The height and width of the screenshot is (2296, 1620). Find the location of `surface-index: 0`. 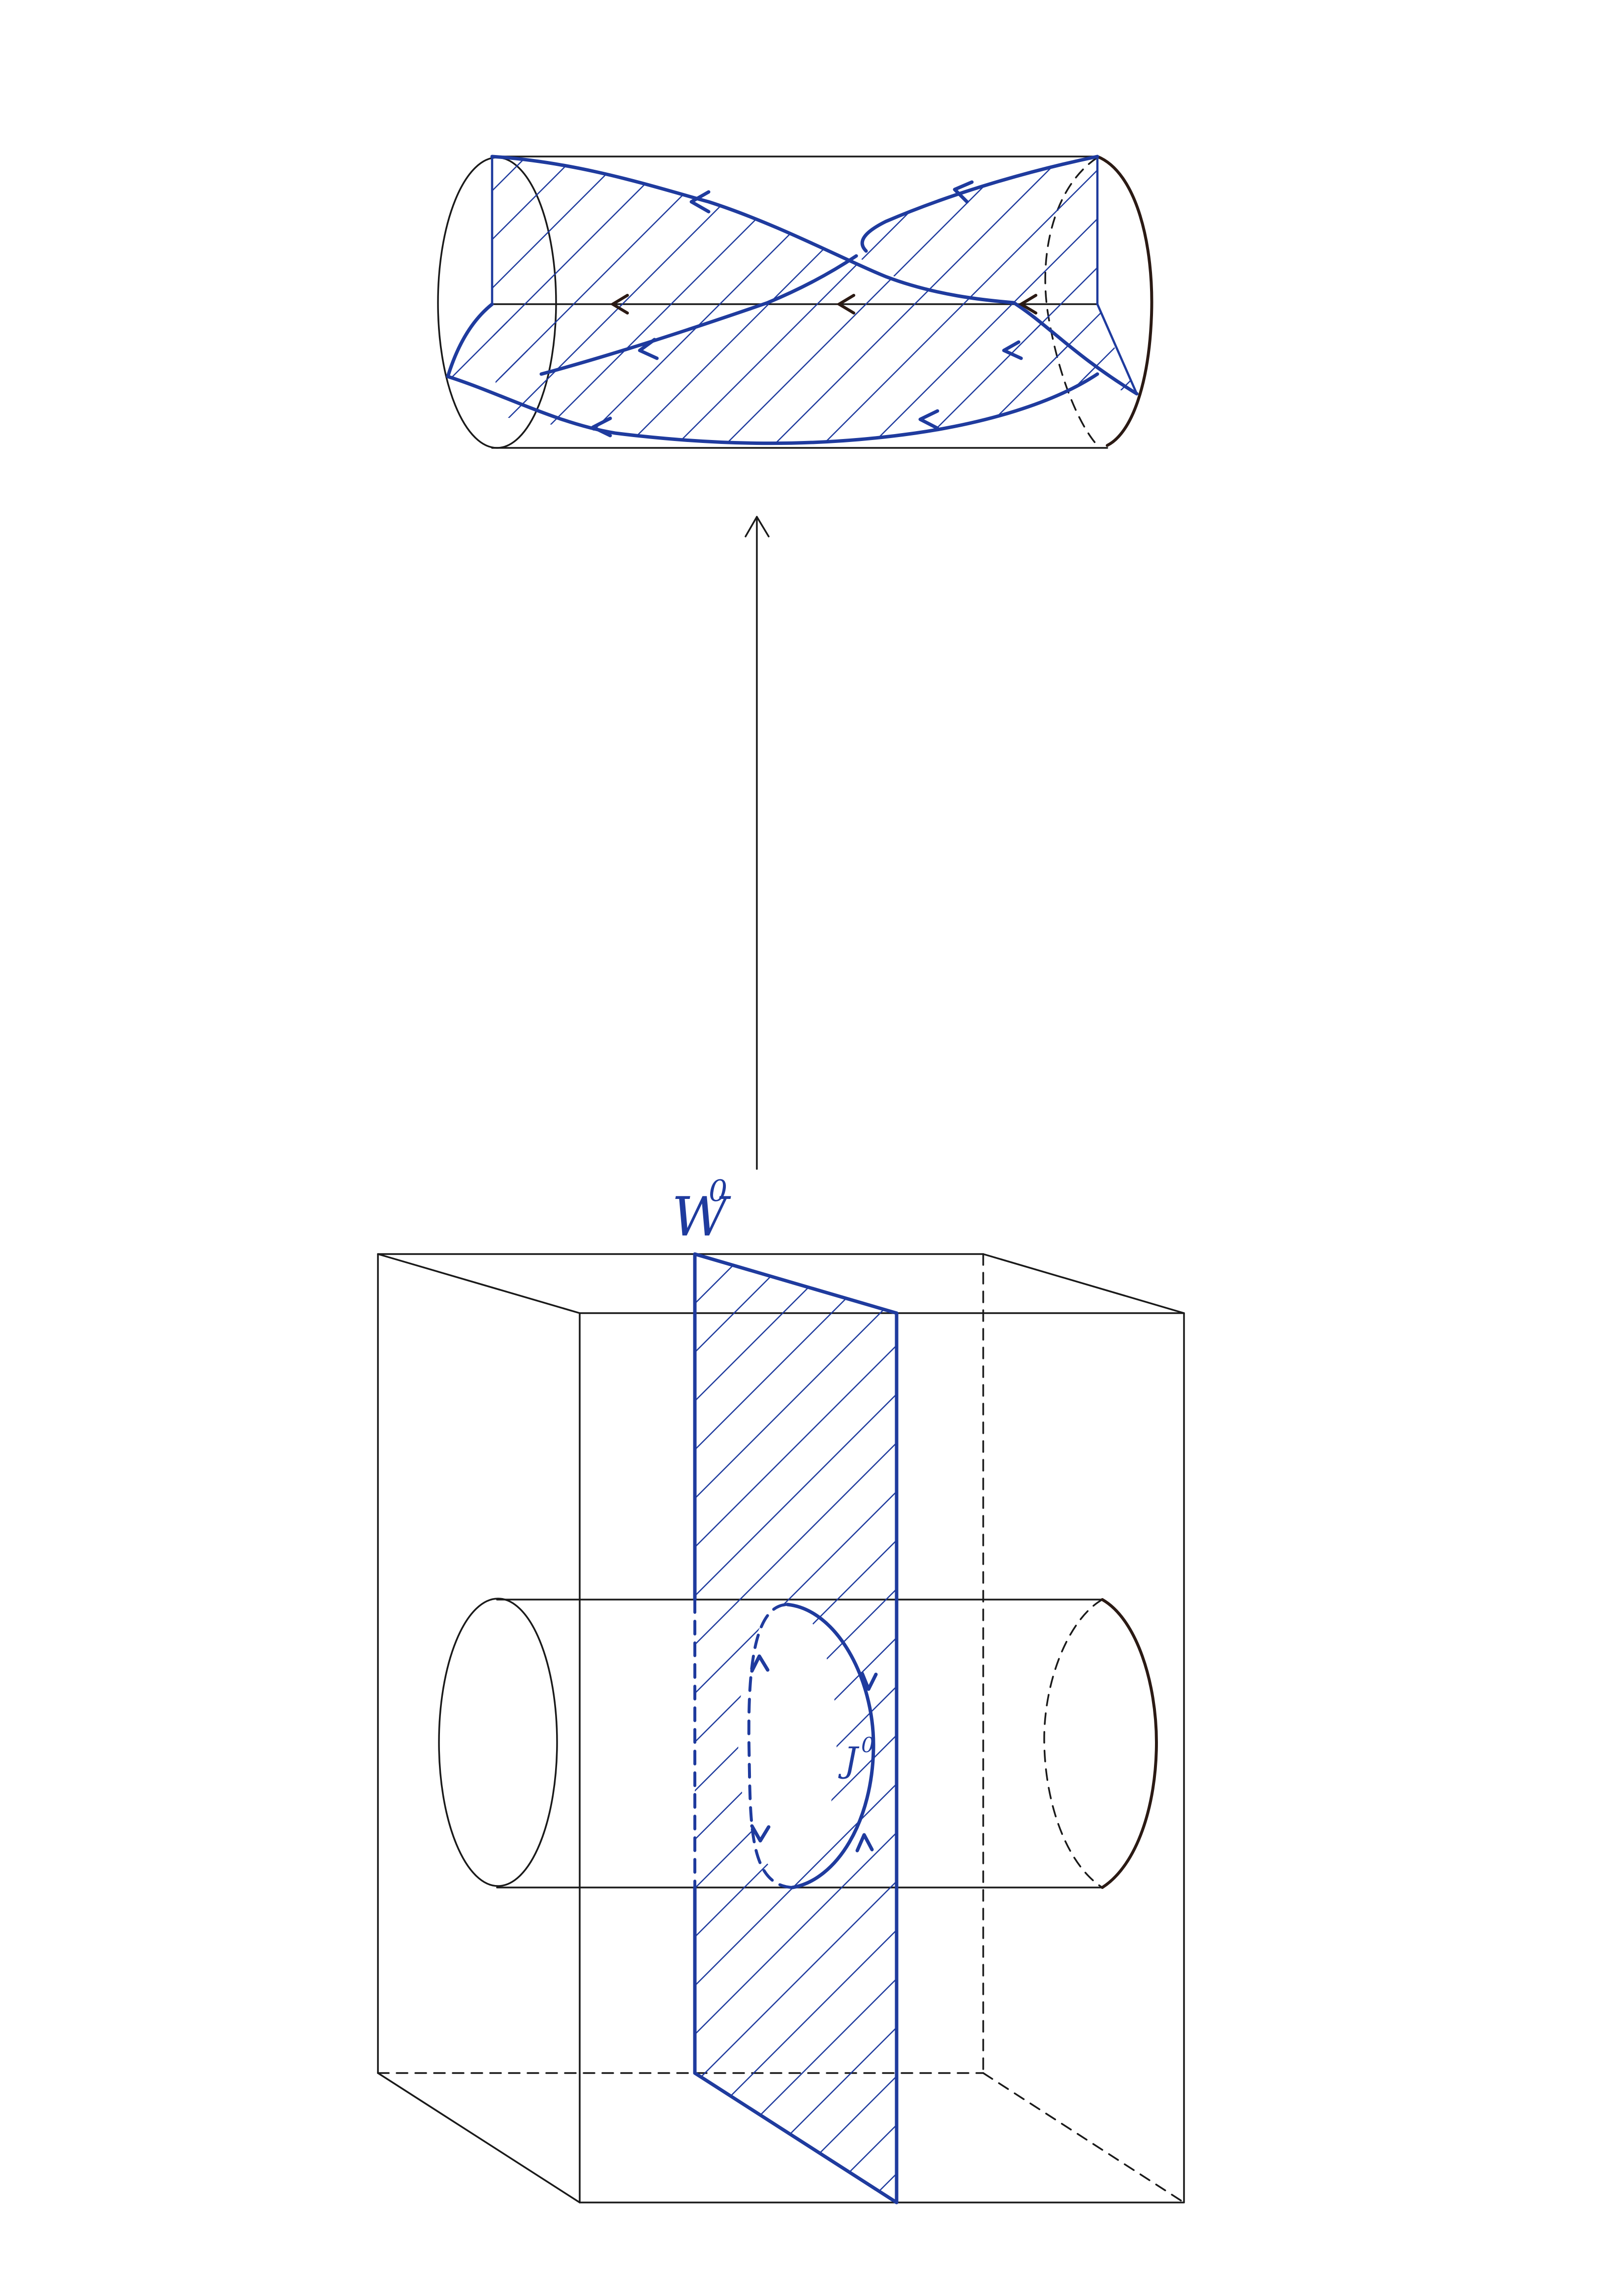

surface-index: 0 is located at coordinates (718, 1191).